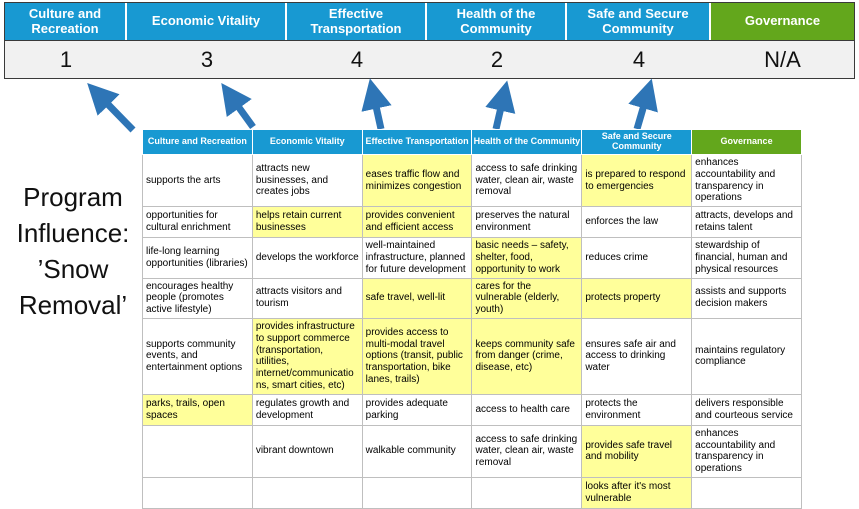  I want to click on table-cell: looks after it's most vulnerable, so click(637, 492).